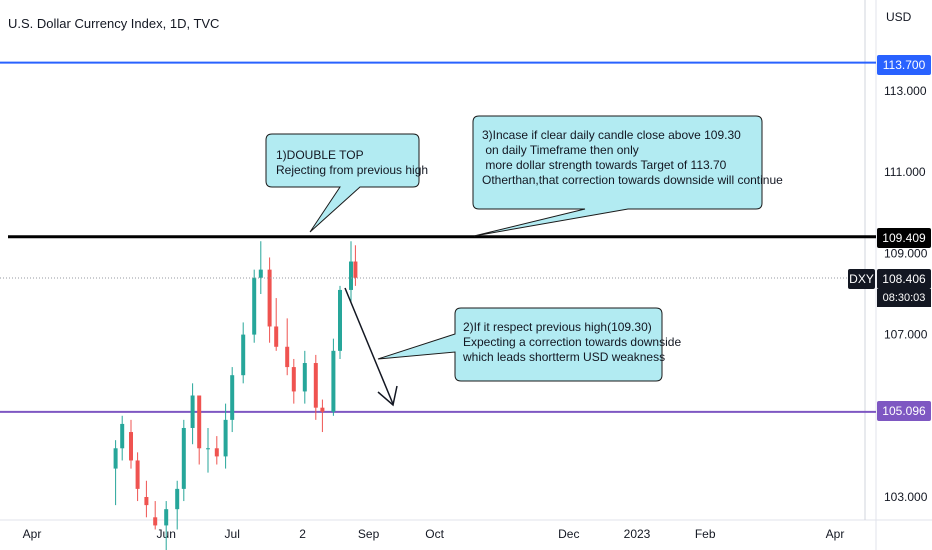 Image resolution: width=932 pixels, height=550 pixels. Describe the element at coordinates (369, 534) in the screenshot. I see `x-tick-label: Sep` at that location.